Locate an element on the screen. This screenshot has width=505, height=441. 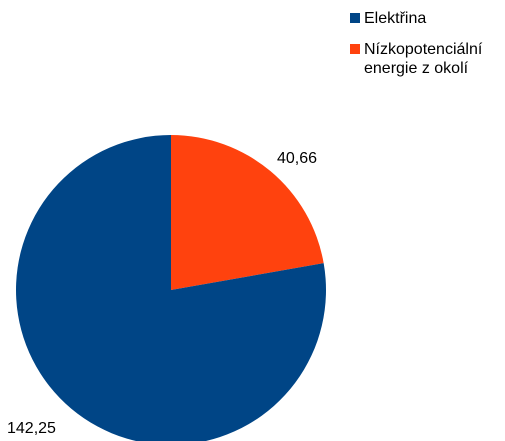
legend-label-0: Elektřina is located at coordinates (395, 18).